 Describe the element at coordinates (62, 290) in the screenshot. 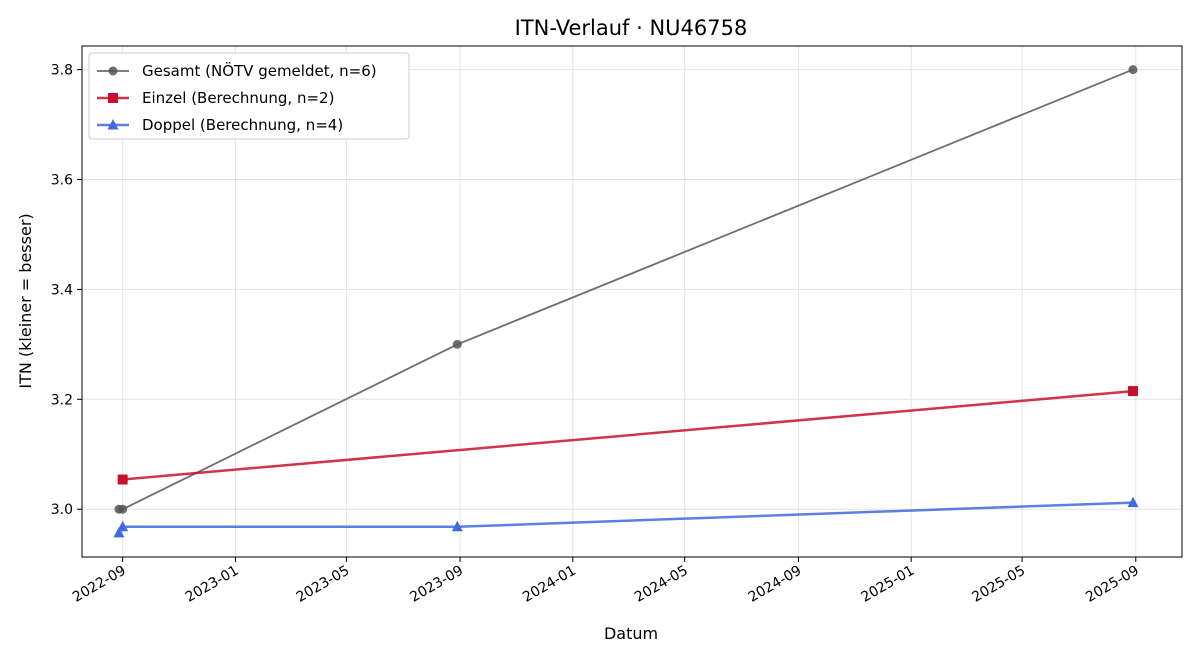

I see `y-tick-label: 3.4` at that location.